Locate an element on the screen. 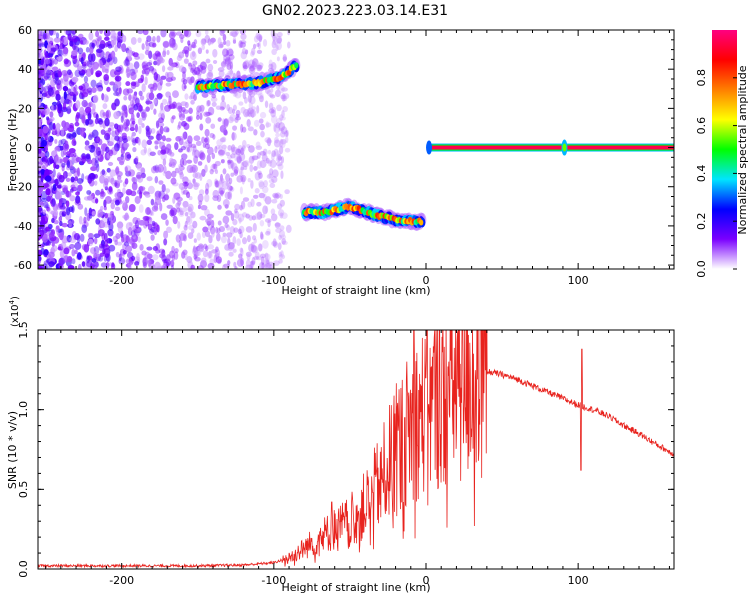 The image size is (750, 600). y-tick-label: -40 is located at coordinates (23, 226).